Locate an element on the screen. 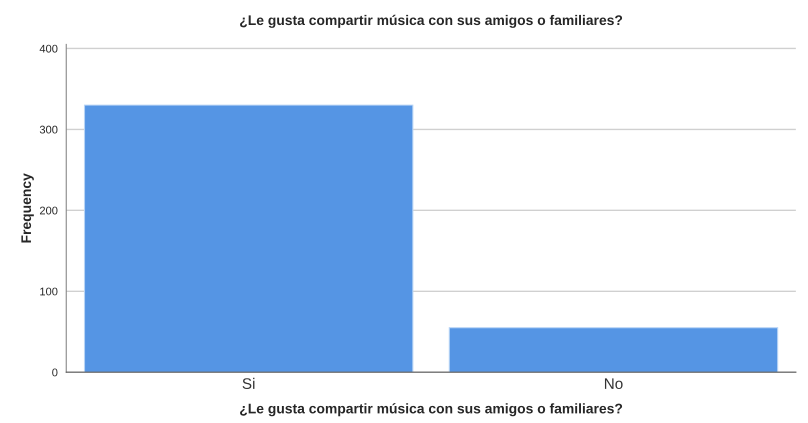 The width and height of the screenshot is (808, 423). x-axis-title: ¿Le gusta compartir música con sus amigos o familiares? is located at coordinates (431, 409).